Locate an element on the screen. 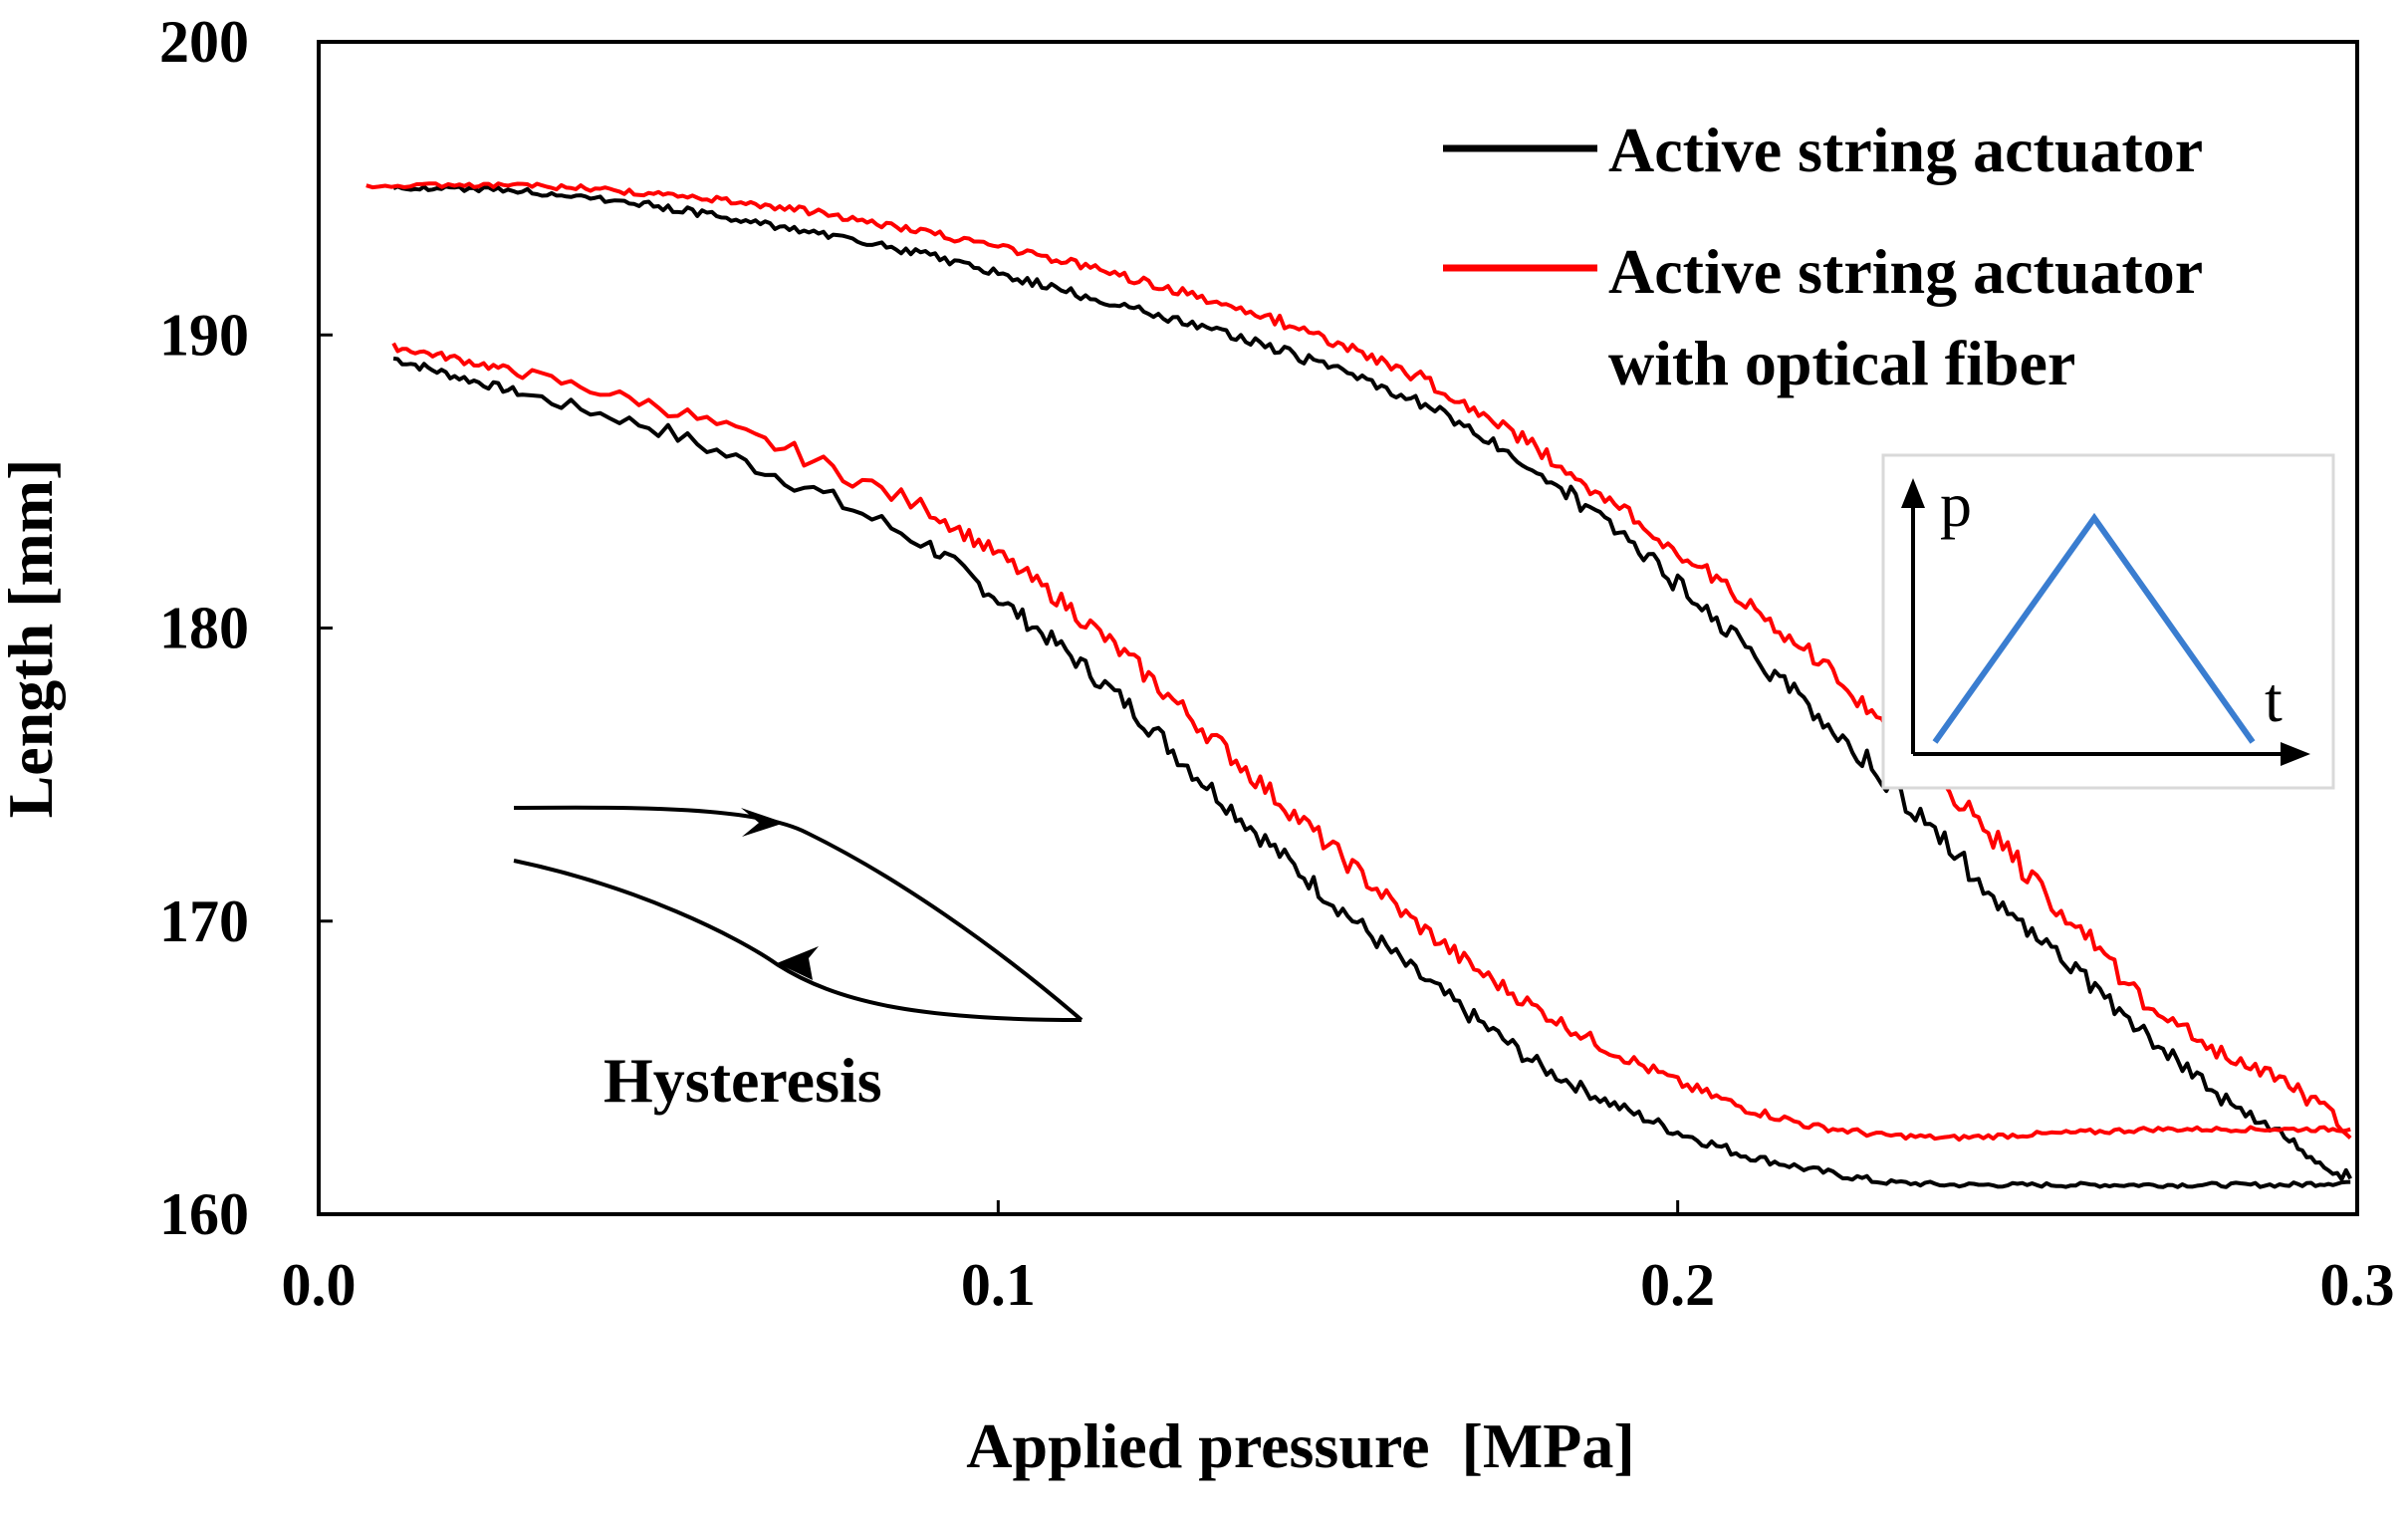 The image size is (2408, 1524). hysteresis-upper-curve is located at coordinates (798, 913).